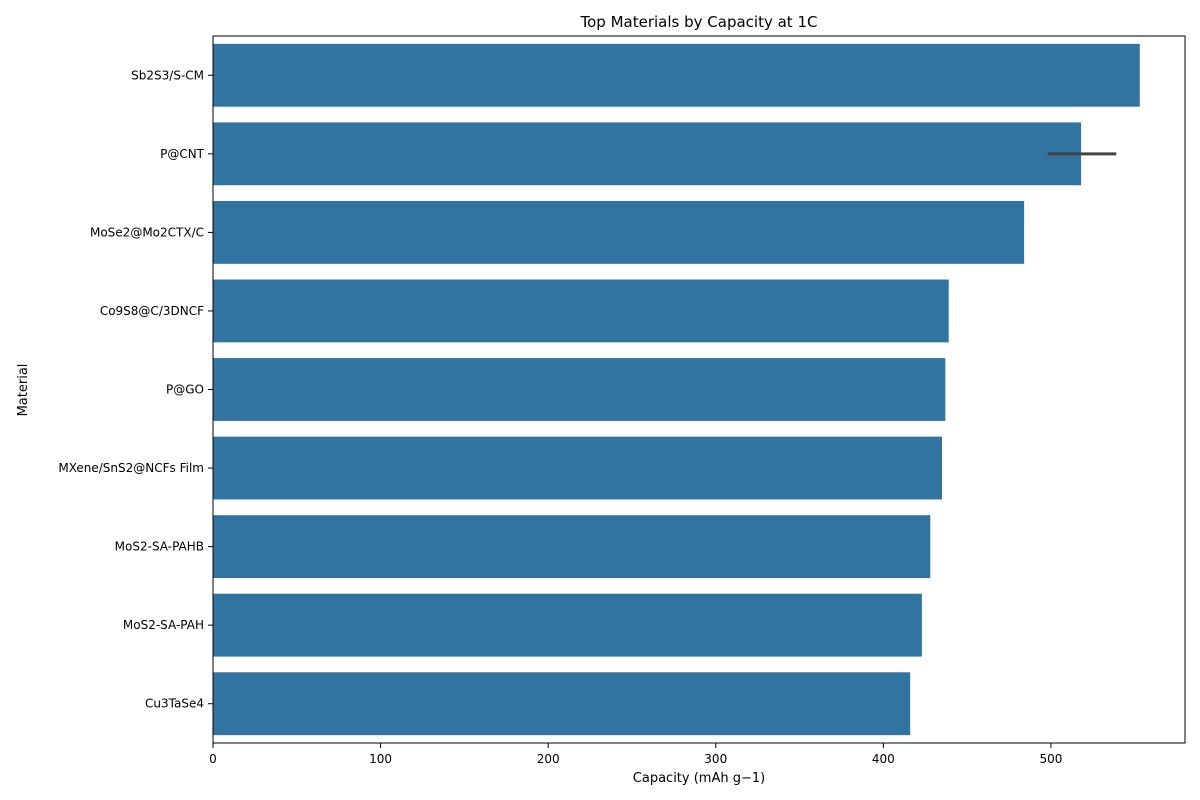 This screenshot has width=1200, height=800. What do you see at coordinates (147, 232) in the screenshot?
I see `y-tick-label: MoSe2@Mo2CTX/C` at bounding box center [147, 232].